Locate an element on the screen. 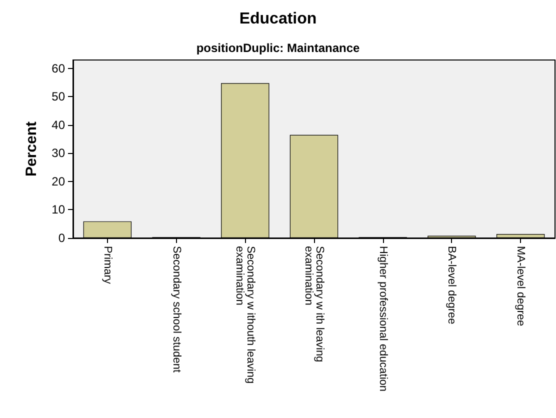  y-tick-label: 50 is located at coordinates (59, 97).